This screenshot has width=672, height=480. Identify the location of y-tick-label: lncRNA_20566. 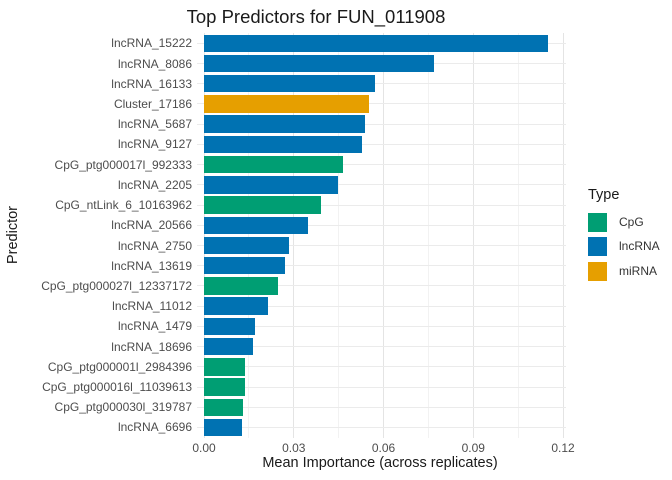
(151, 225).